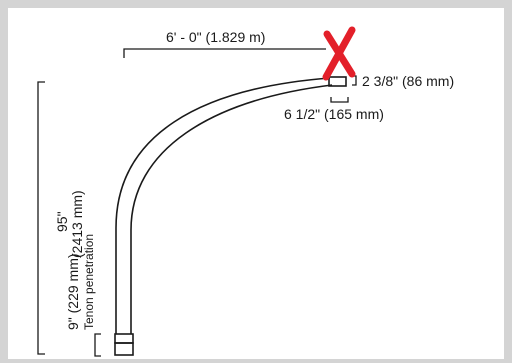 This screenshot has width=512, height=363. I want to click on tip-tenon, so click(337, 81).